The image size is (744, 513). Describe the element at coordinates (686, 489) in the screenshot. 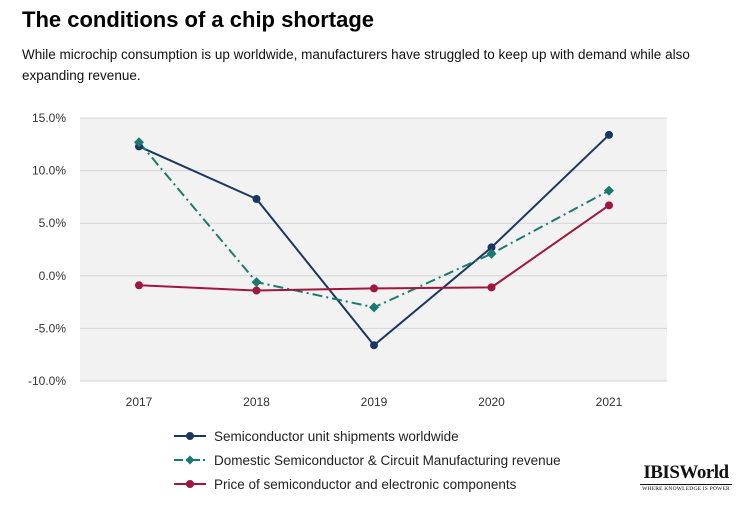

I see `brand-tagline: WHERE KNOWLEDGE IS POWER` at that location.